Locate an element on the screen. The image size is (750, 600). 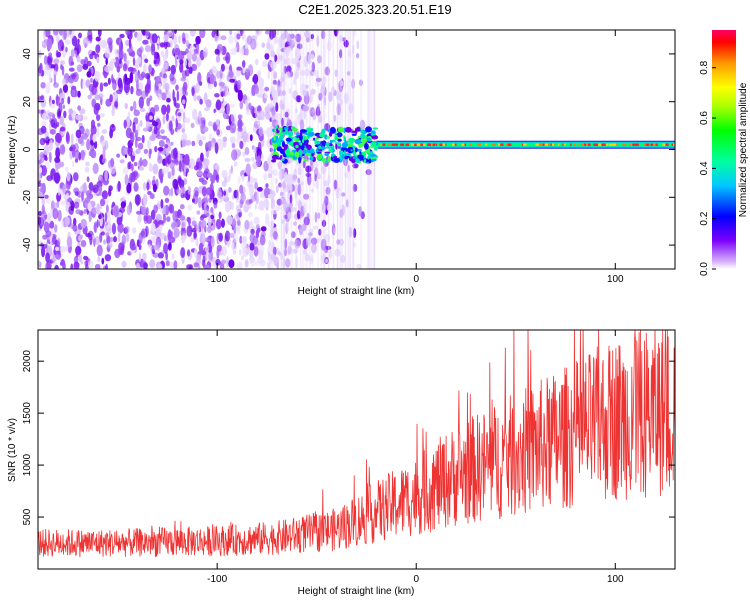
spectrogram-x-tick-label: 100 is located at coordinates (615, 279).